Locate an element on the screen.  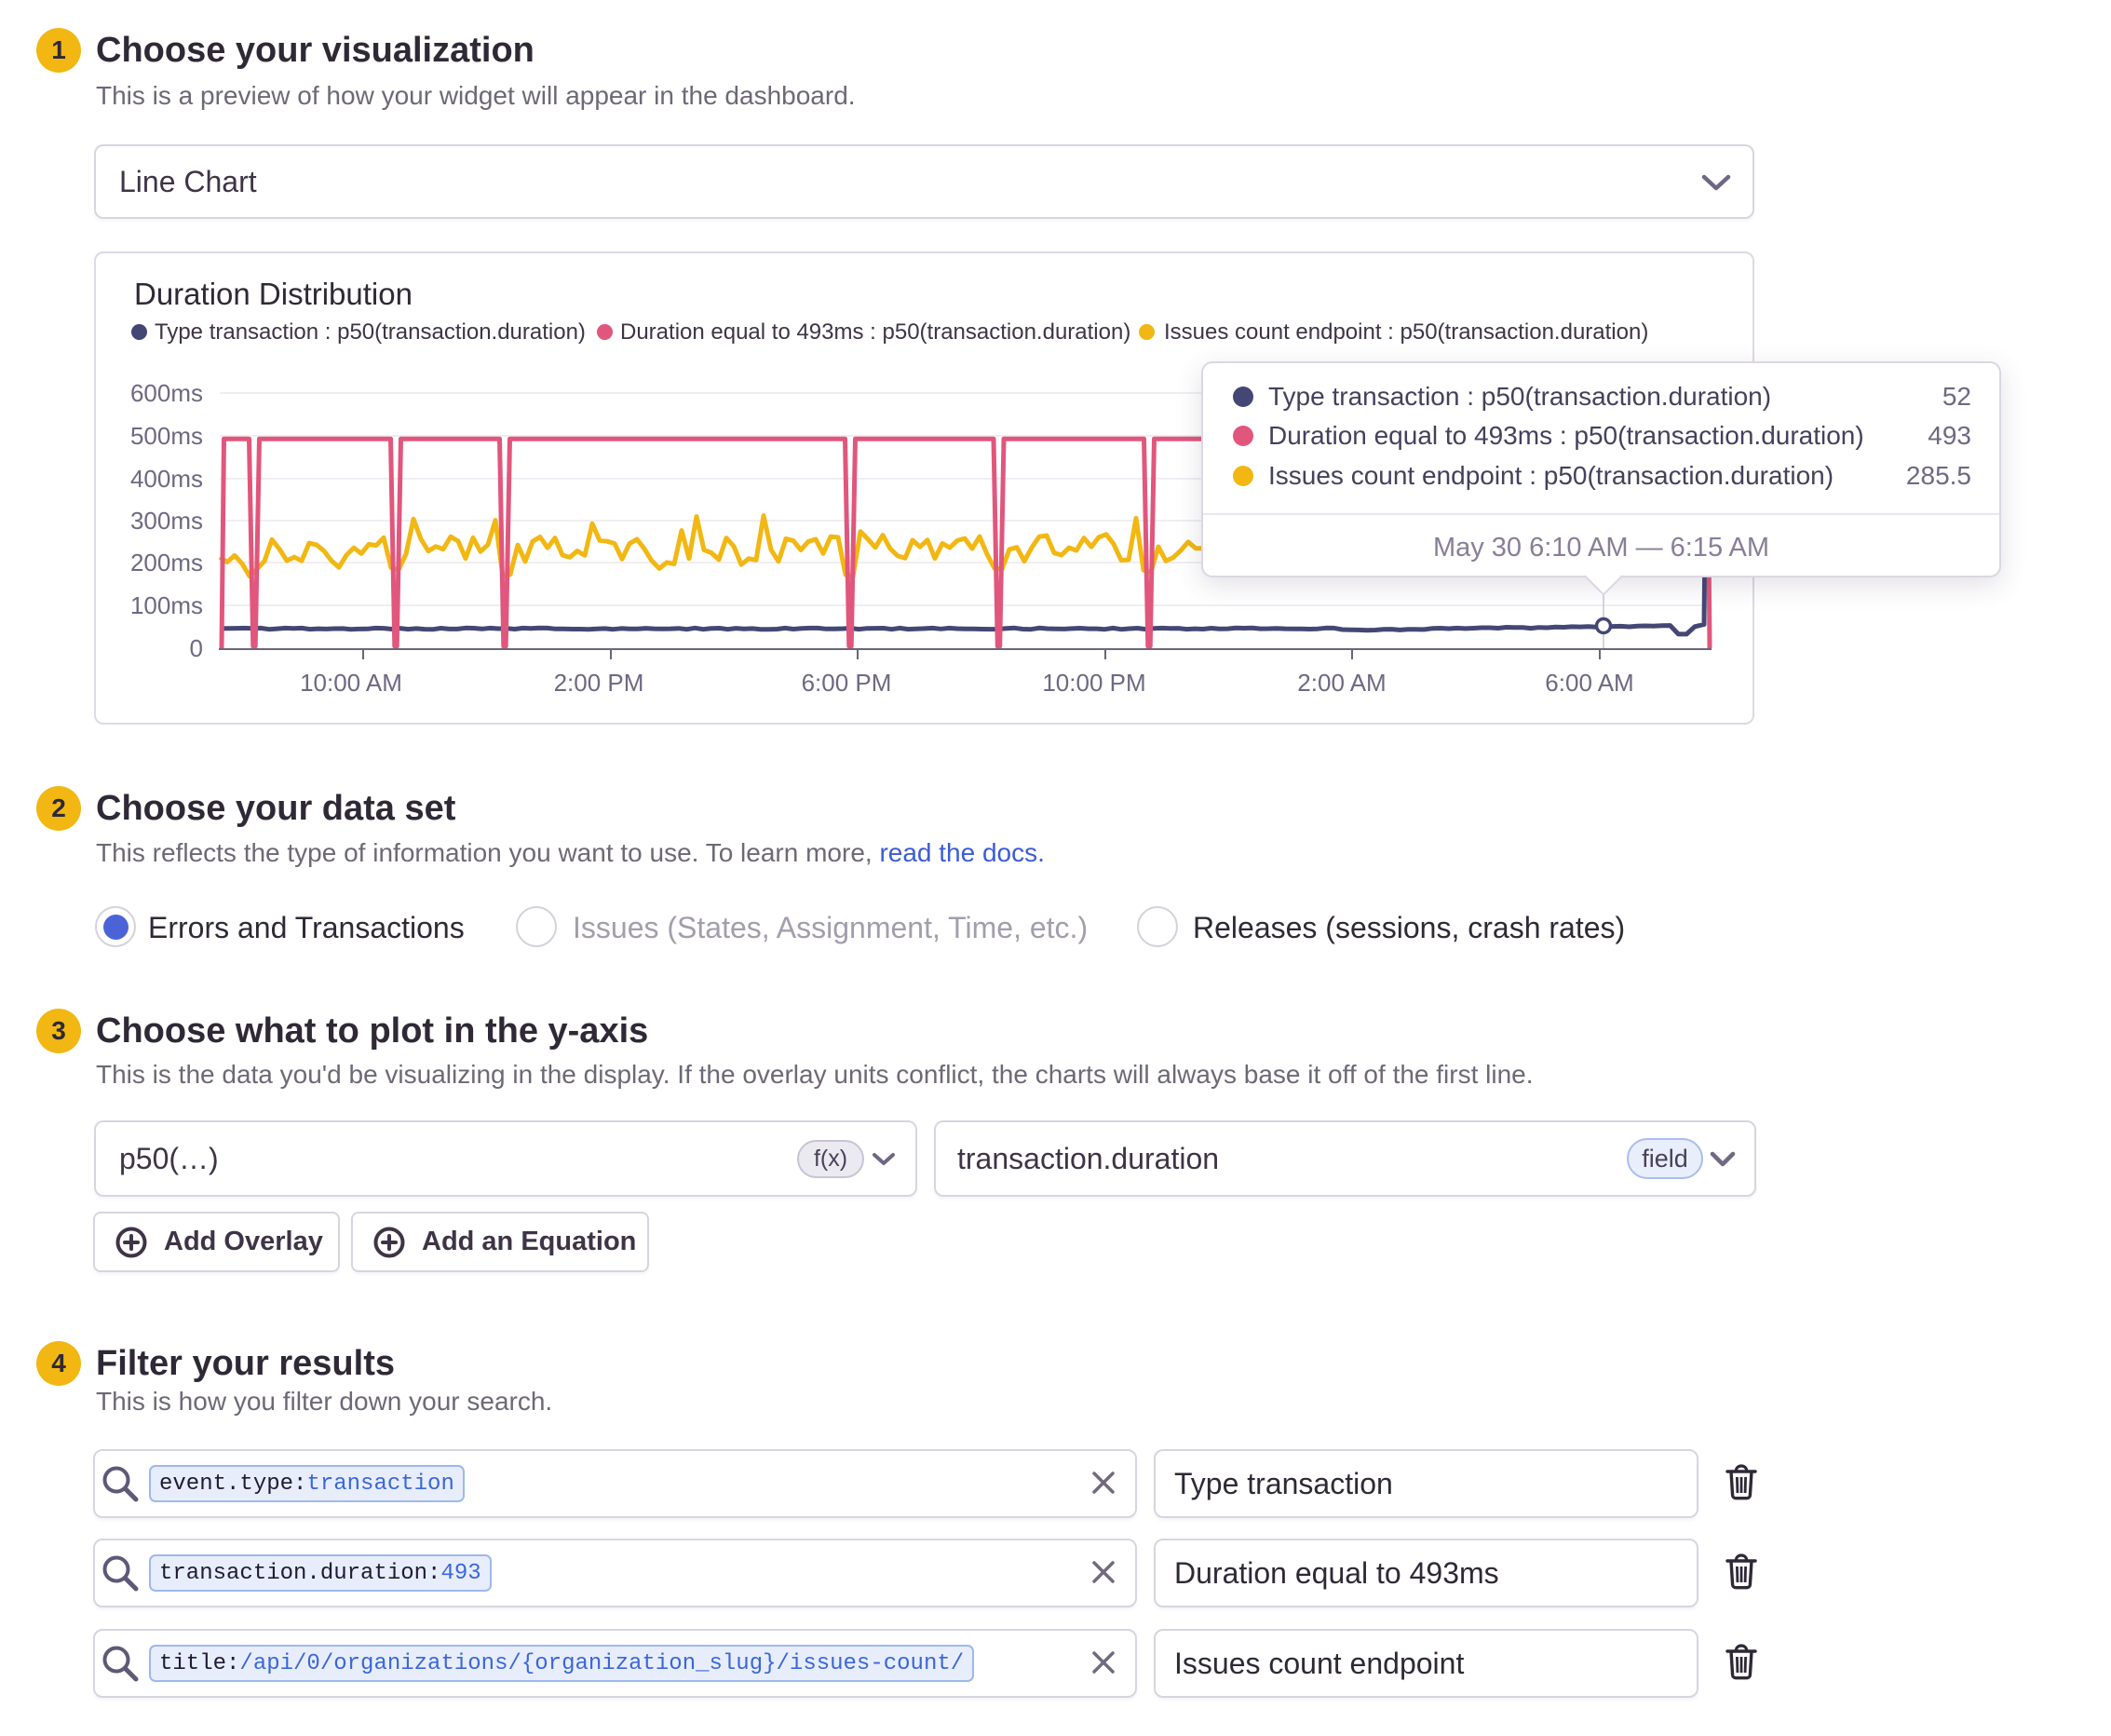
svg-text: 6:00 PM is located at coordinates (847, 683).